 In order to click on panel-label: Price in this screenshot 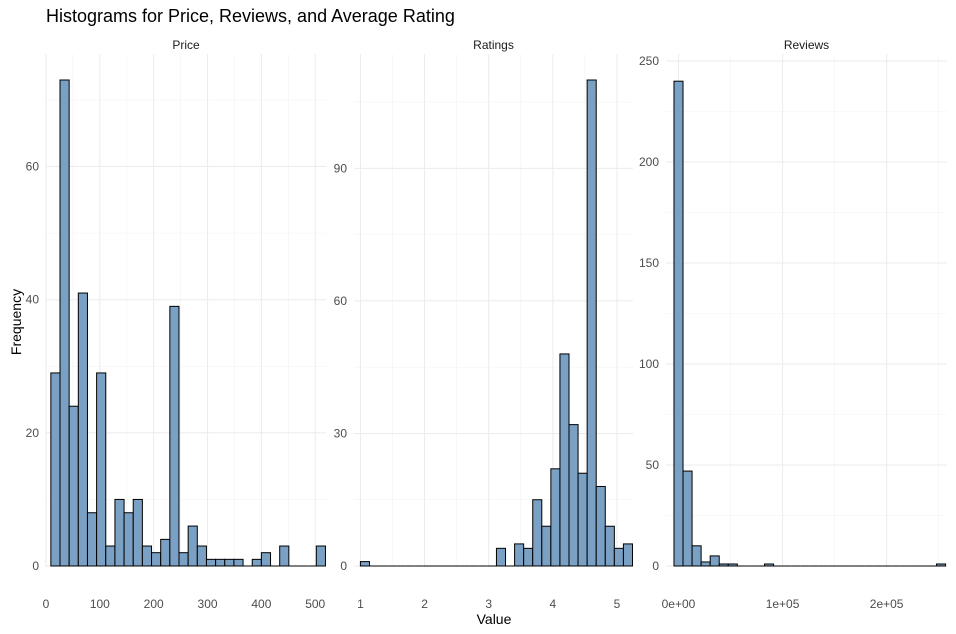, I will do `click(186, 45)`.